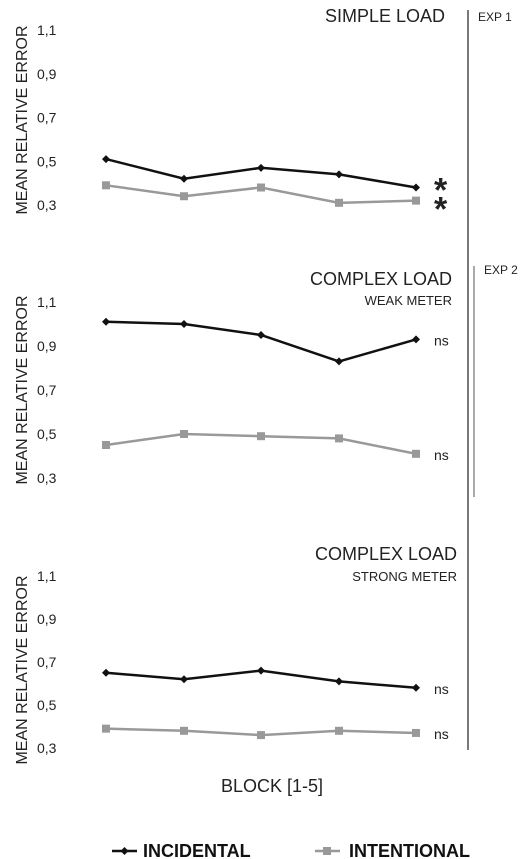 This screenshot has width=531, height=859. Describe the element at coordinates (409, 850) in the screenshot. I see `legend-intentional-label: INTENTIONAL` at that location.